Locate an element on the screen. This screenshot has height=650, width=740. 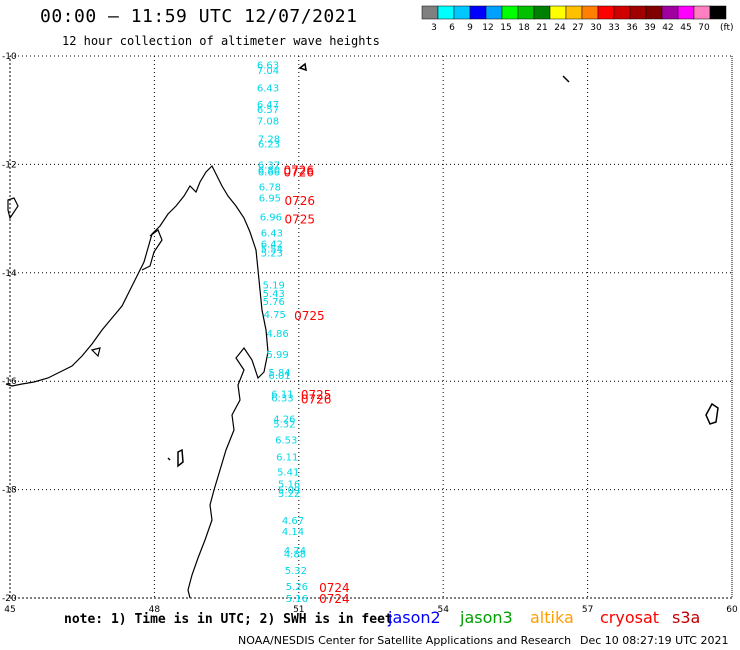
wave-height-label: 5.09 is located at coordinates (289, 491).